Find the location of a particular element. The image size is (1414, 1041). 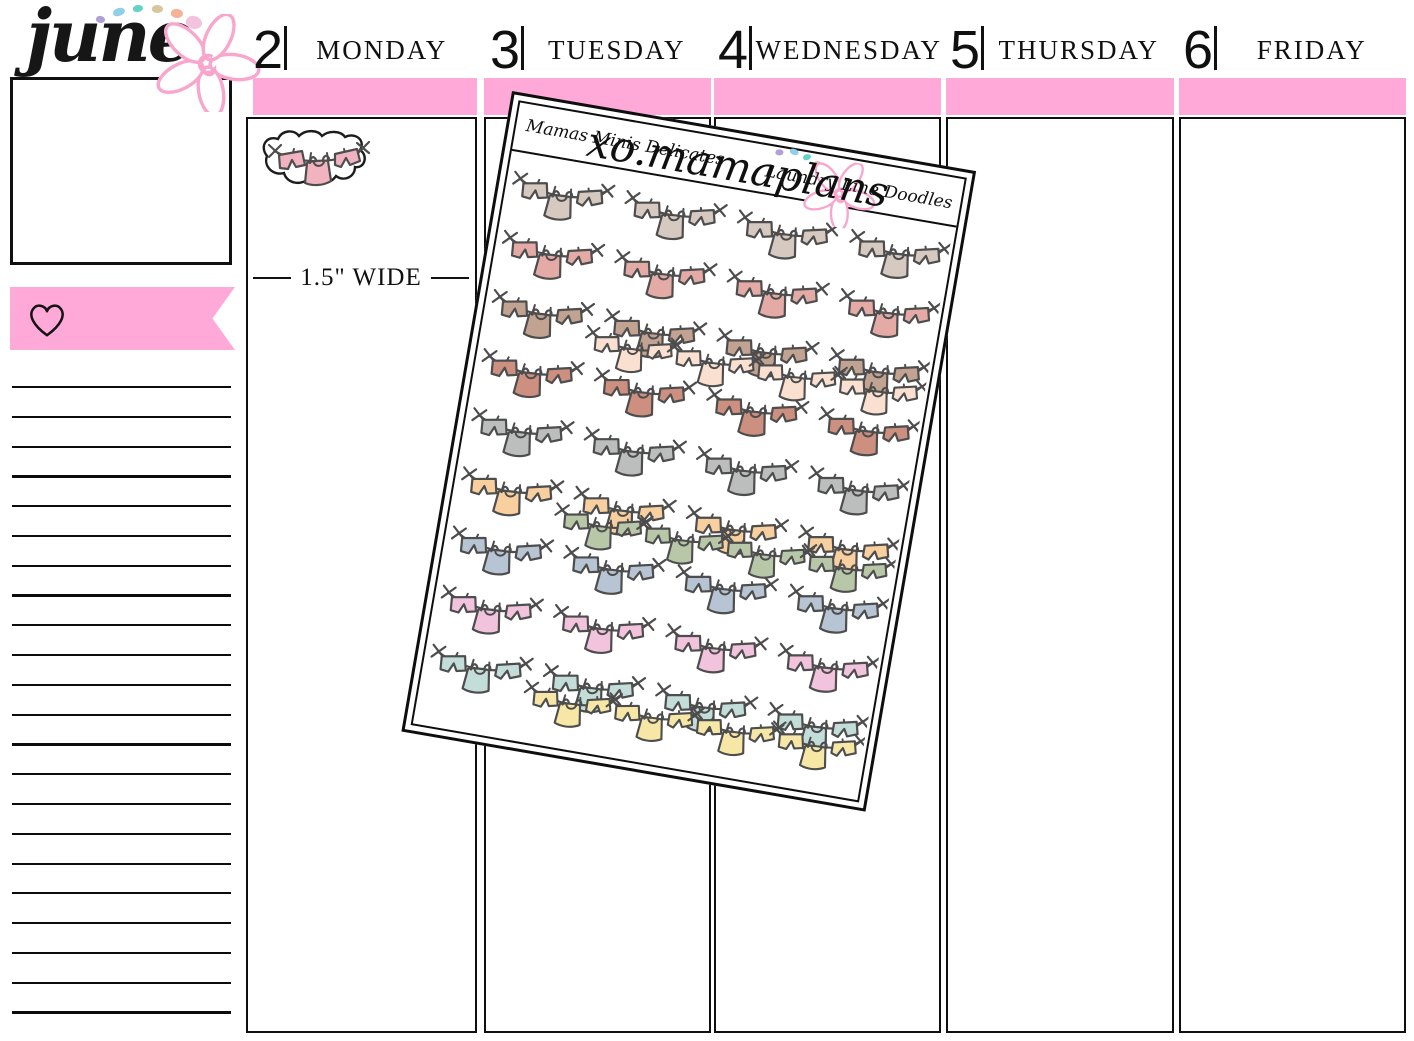

day-header-friday: 6 FRIDAY is located at coordinates (1293, 50).